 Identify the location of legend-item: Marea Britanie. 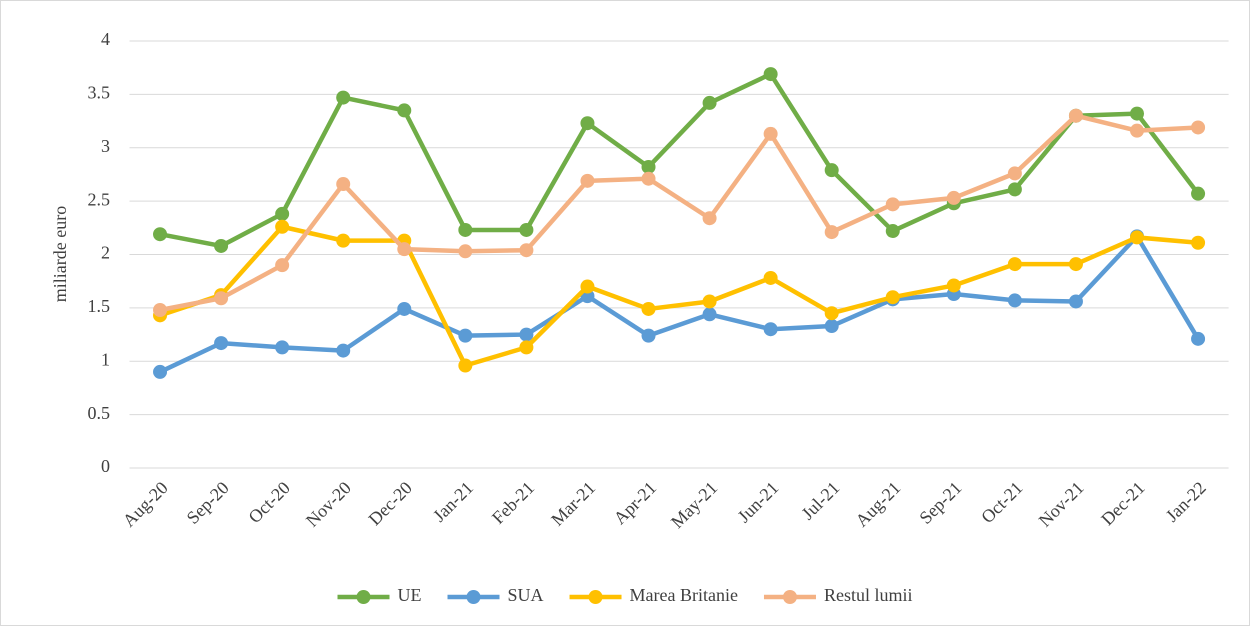
(653, 595).